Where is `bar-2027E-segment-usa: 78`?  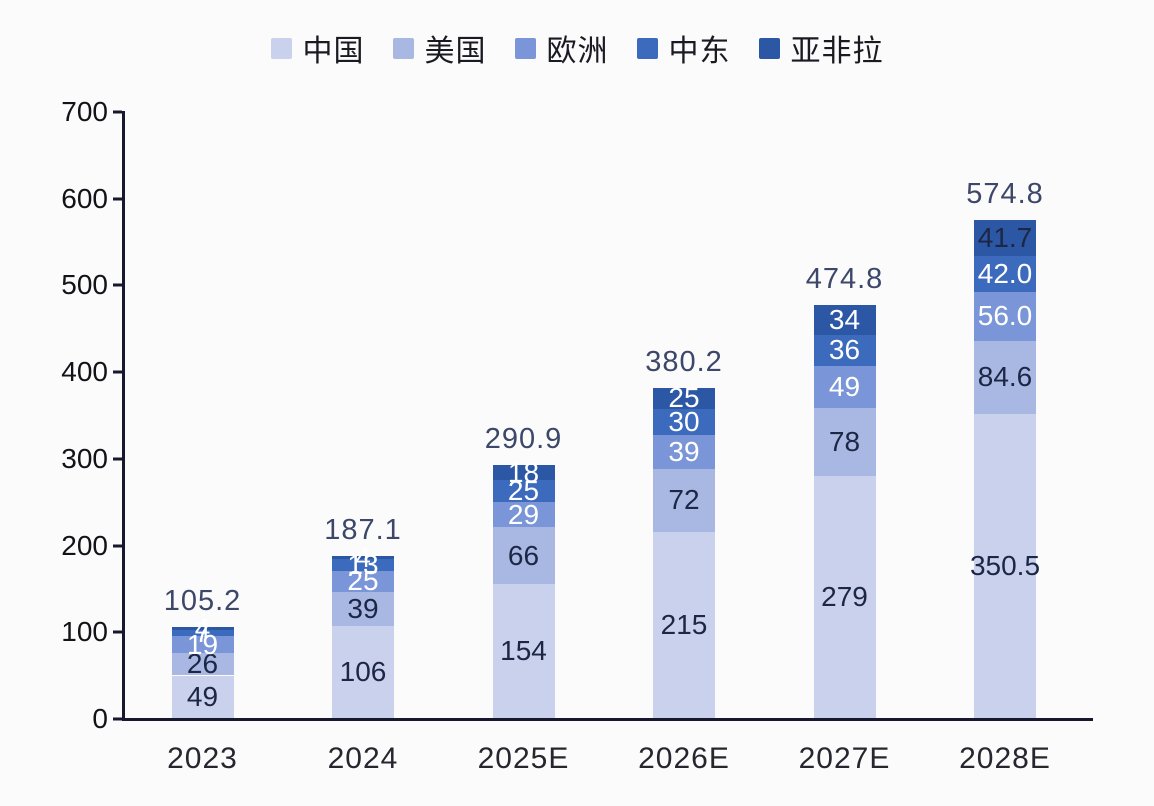
bar-2027E-segment-usa: 78 is located at coordinates (844, 442).